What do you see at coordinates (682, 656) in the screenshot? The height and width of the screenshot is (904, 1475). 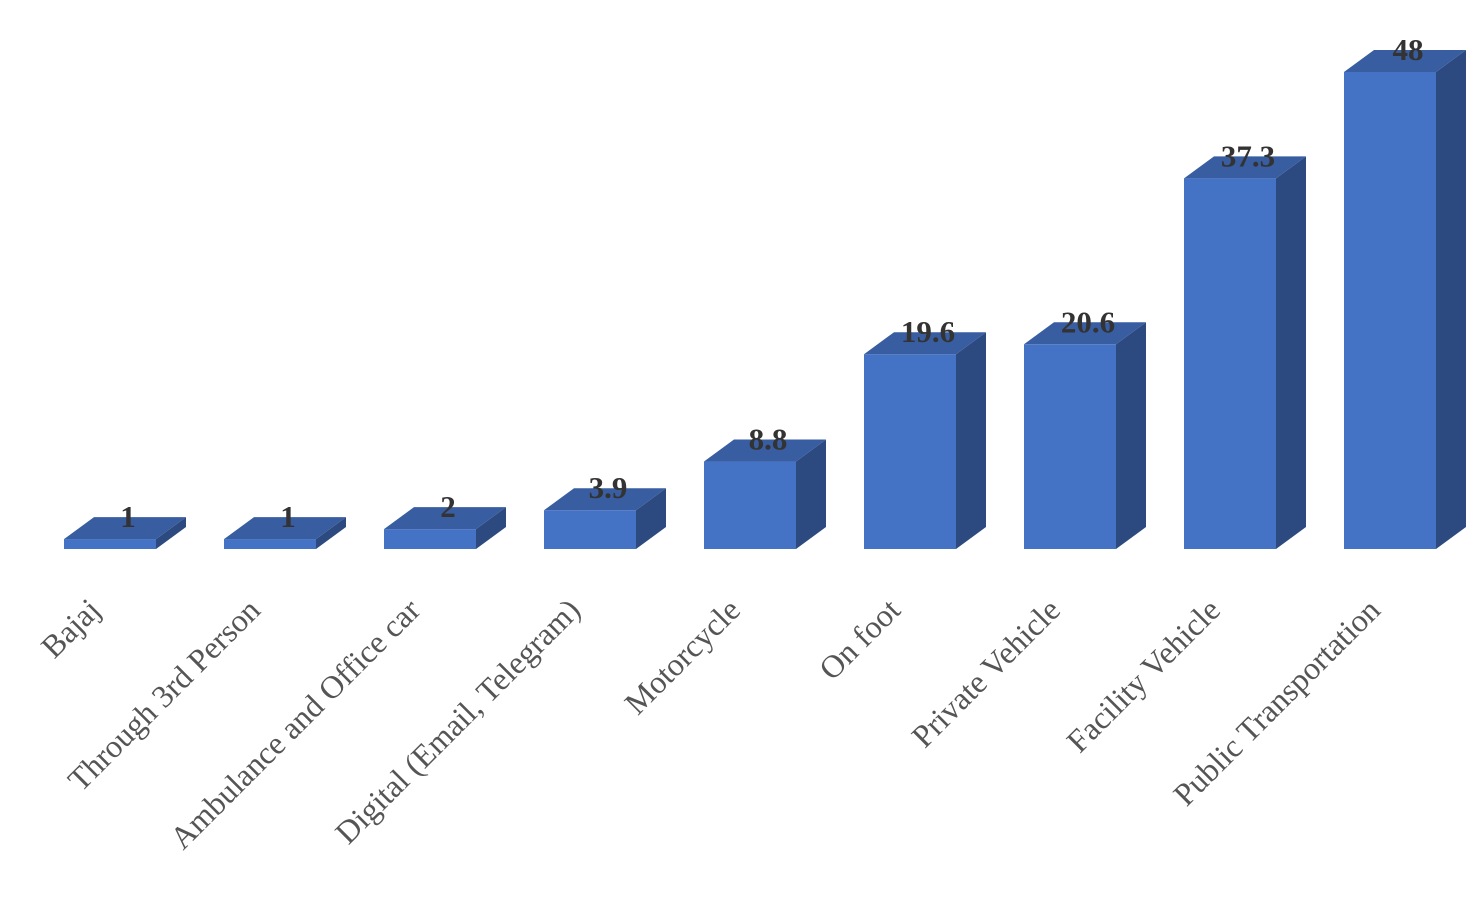 I see `x-tick-label: Motorcycle` at bounding box center [682, 656].